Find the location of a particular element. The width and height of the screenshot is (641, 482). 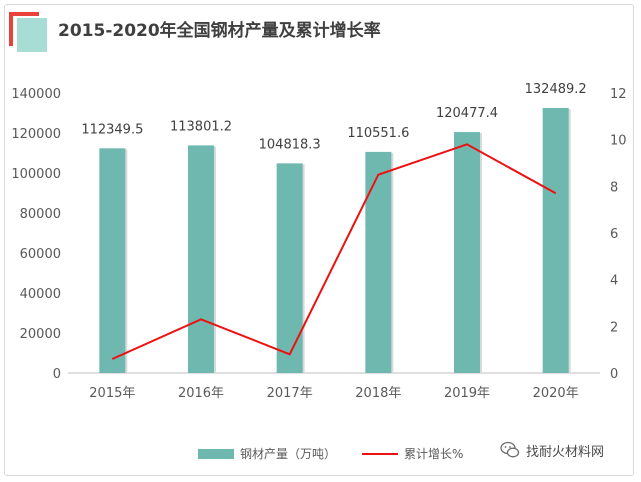

y-right-tick-label: 2 is located at coordinates (614, 327).